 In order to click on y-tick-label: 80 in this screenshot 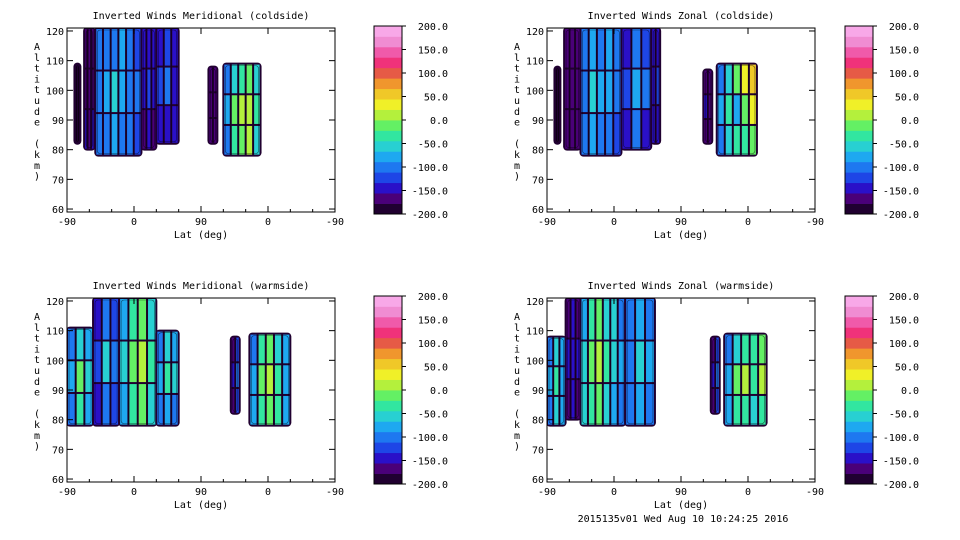, I will do `click(58, 151)`.